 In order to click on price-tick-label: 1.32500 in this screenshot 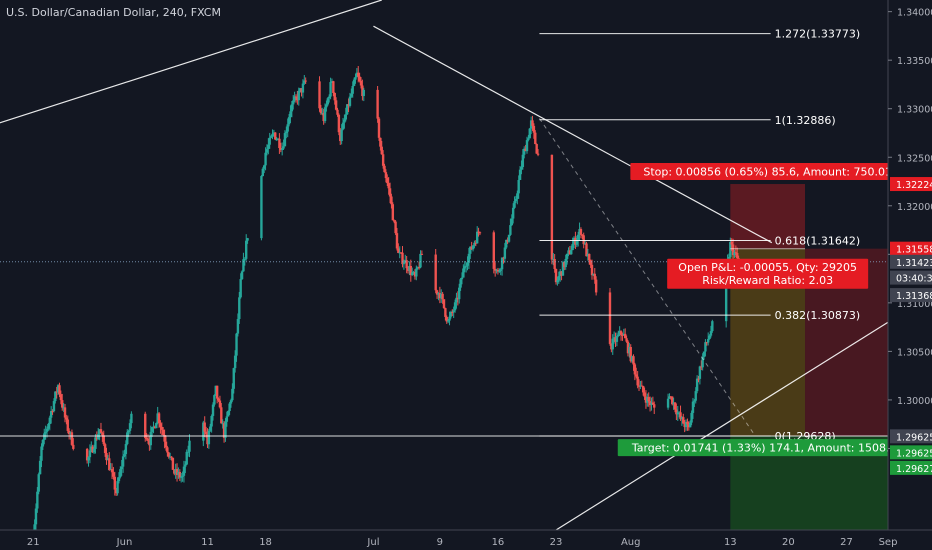, I will do `click(914, 158)`.